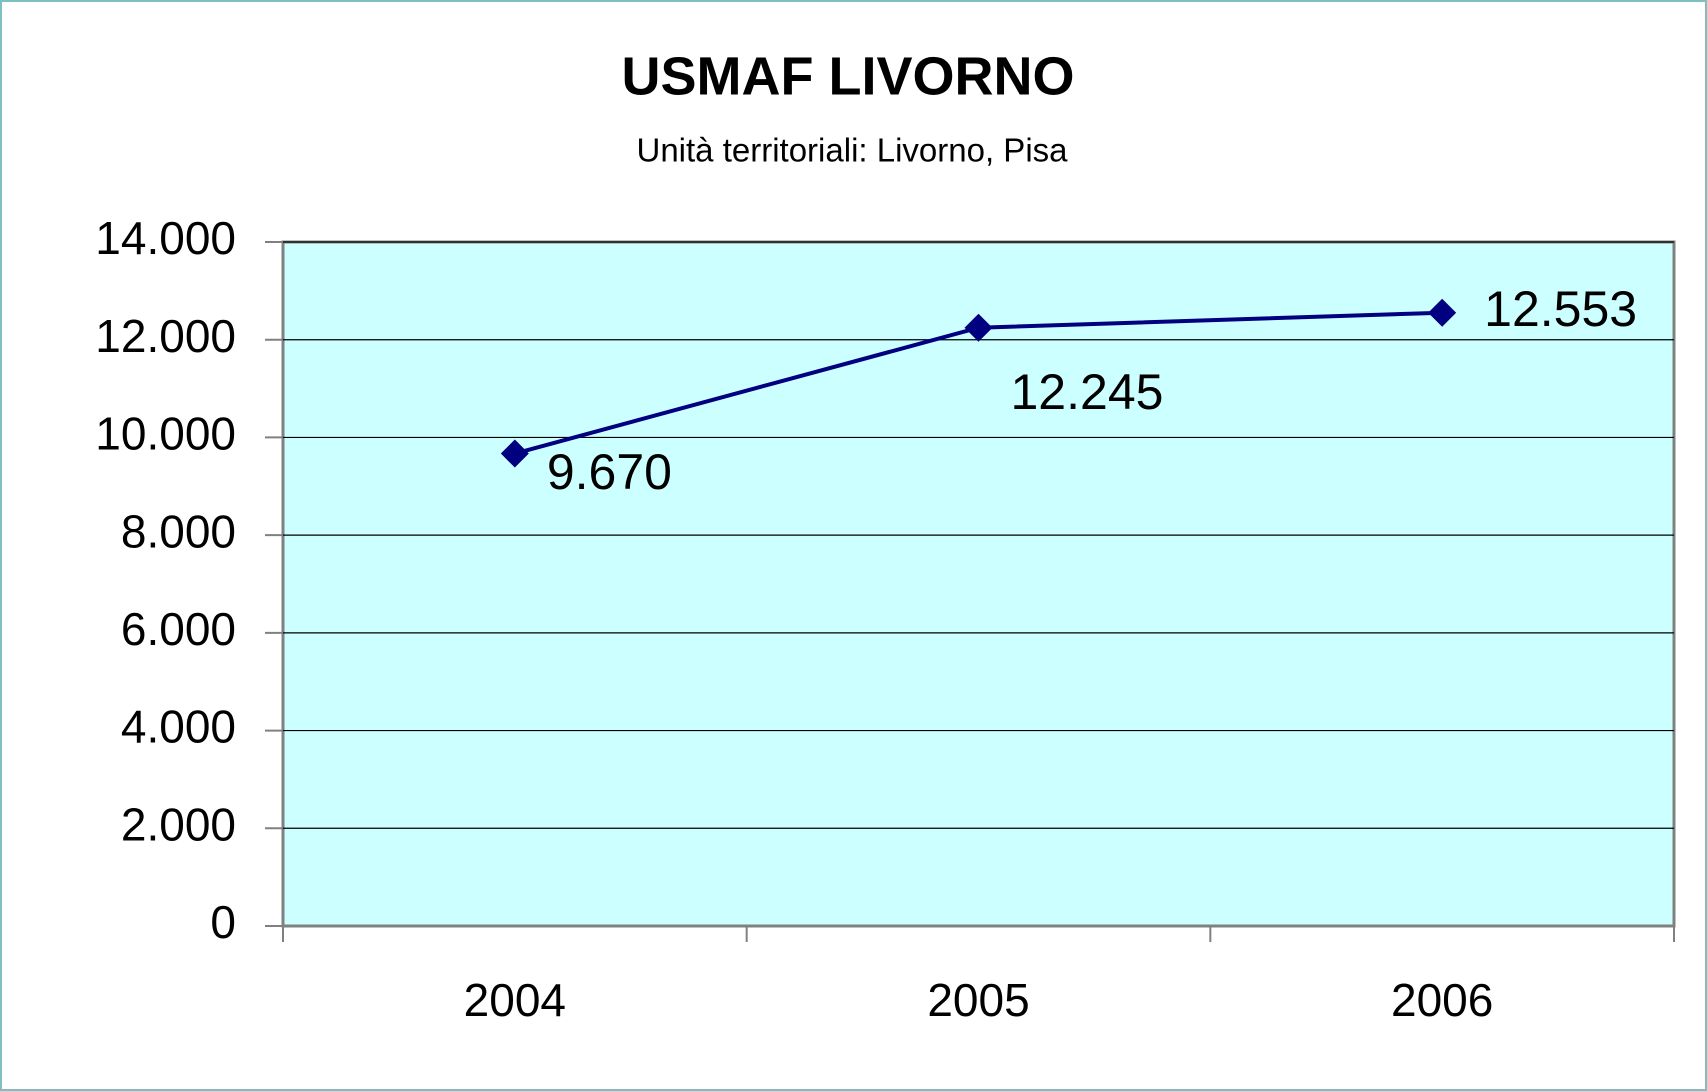 This screenshot has height=1091, width=1707. What do you see at coordinates (165, 336) in the screenshot?
I see `y-tick-label: 12.000` at bounding box center [165, 336].